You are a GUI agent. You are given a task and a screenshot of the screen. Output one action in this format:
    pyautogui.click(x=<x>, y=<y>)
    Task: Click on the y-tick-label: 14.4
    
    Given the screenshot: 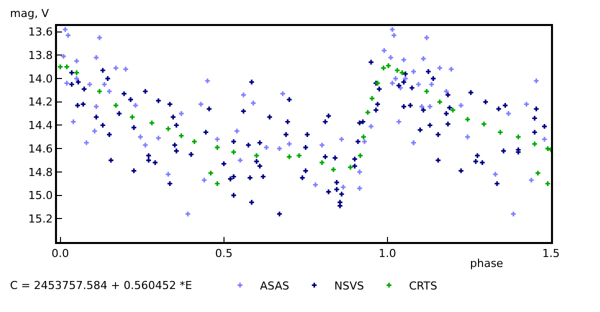 What is the action you would take?
    pyautogui.click(x=40, y=125)
    